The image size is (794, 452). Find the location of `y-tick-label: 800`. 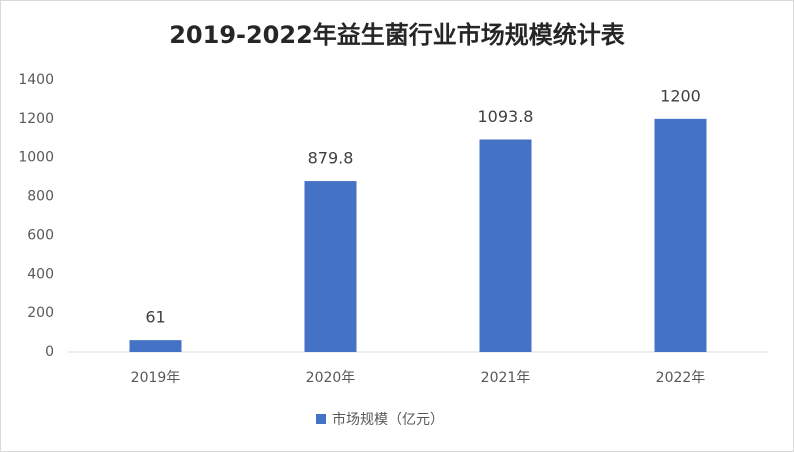

y-tick-label: 800 is located at coordinates (40, 197).